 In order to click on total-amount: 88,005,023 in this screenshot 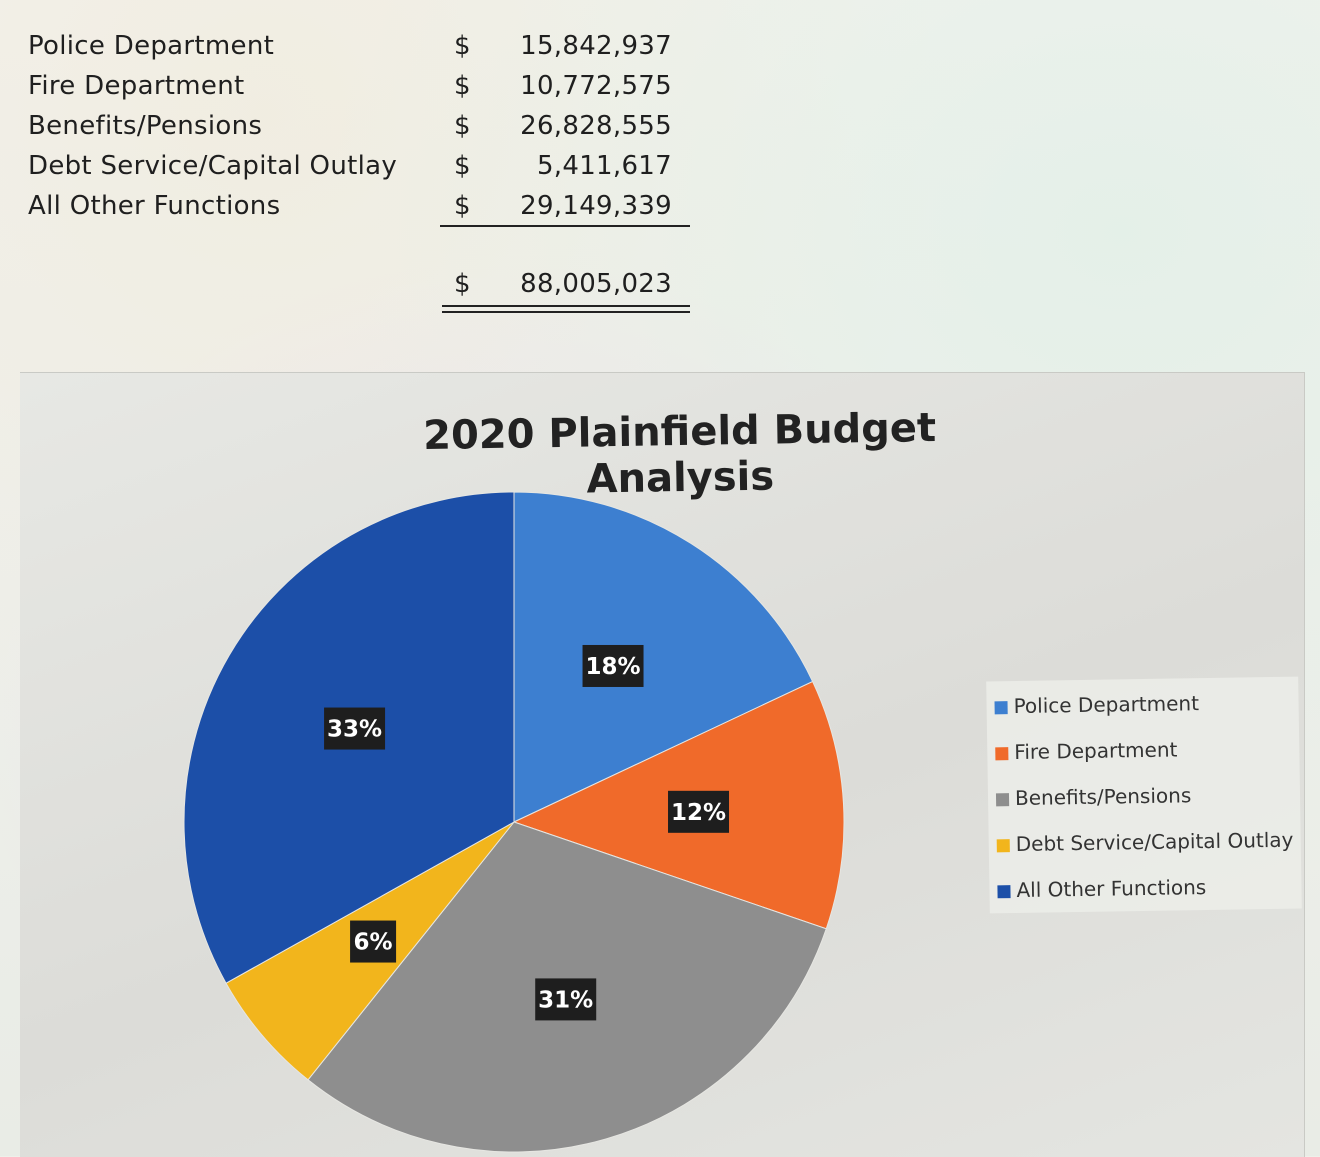, I will do `click(596, 284)`.